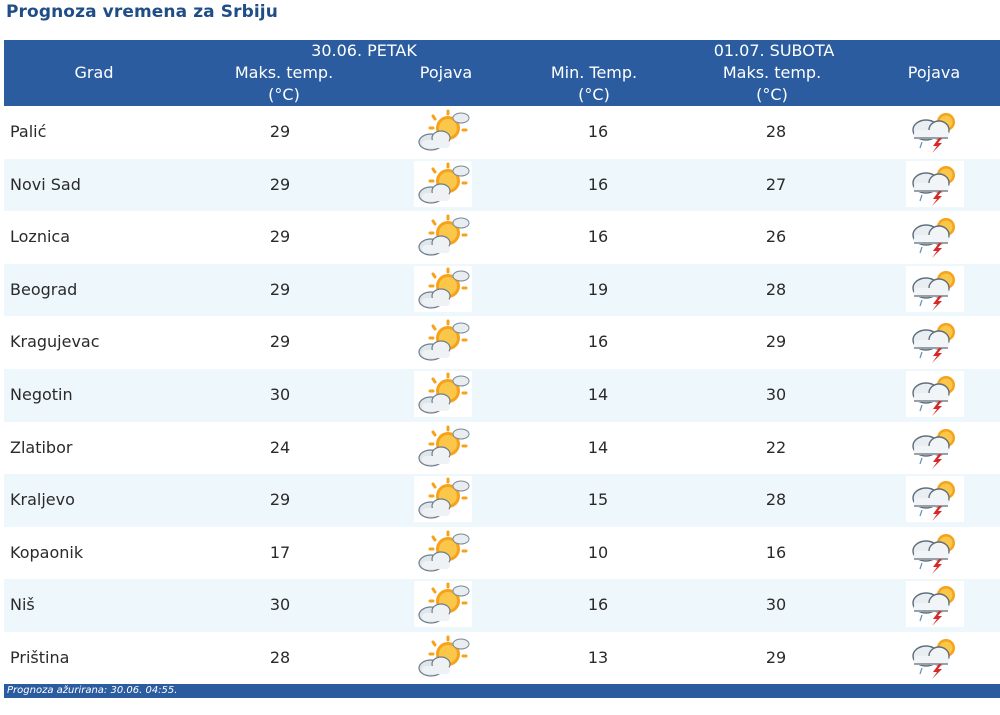  Describe the element at coordinates (934, 72) in the screenshot. I see `header-day2-pojava: Pojava` at that location.